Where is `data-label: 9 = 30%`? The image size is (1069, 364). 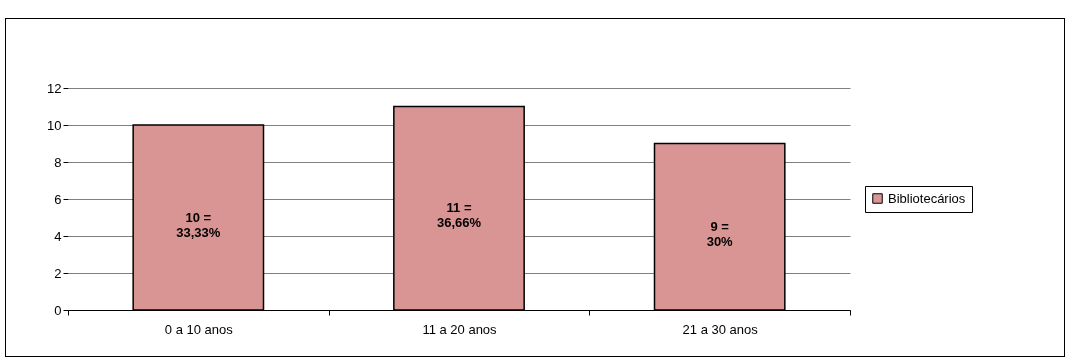
data-label: 9 = 30% is located at coordinates (720, 233).